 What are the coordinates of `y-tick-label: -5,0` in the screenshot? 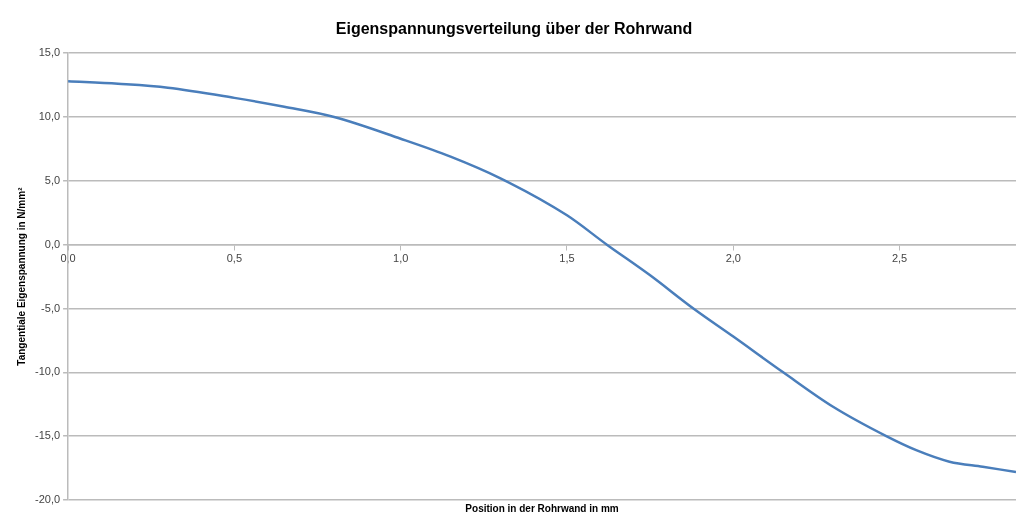 It's located at (51, 307).